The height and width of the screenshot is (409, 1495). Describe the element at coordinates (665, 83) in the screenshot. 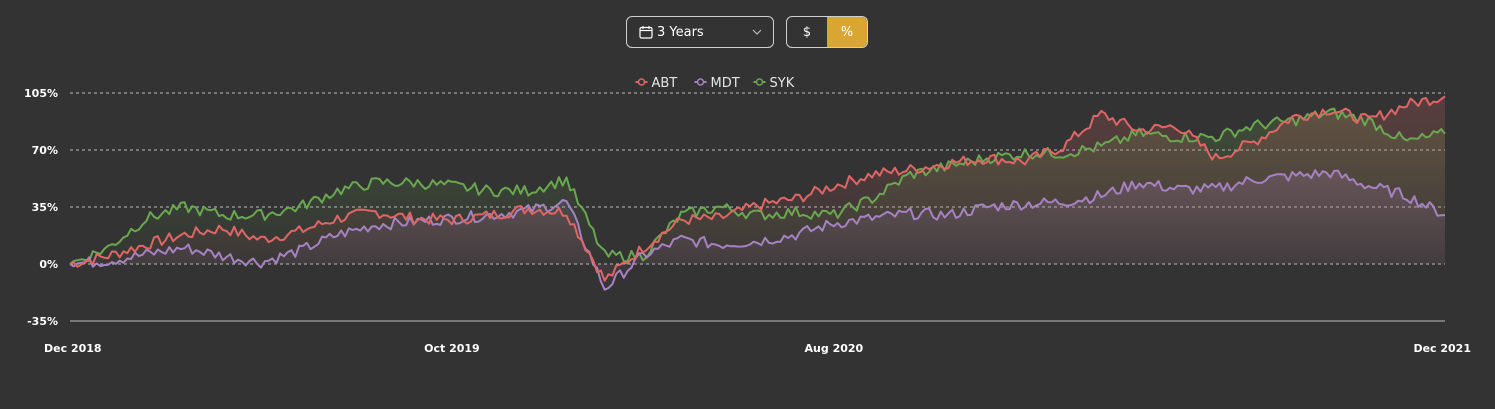

I see `legend-label: ABT` at that location.